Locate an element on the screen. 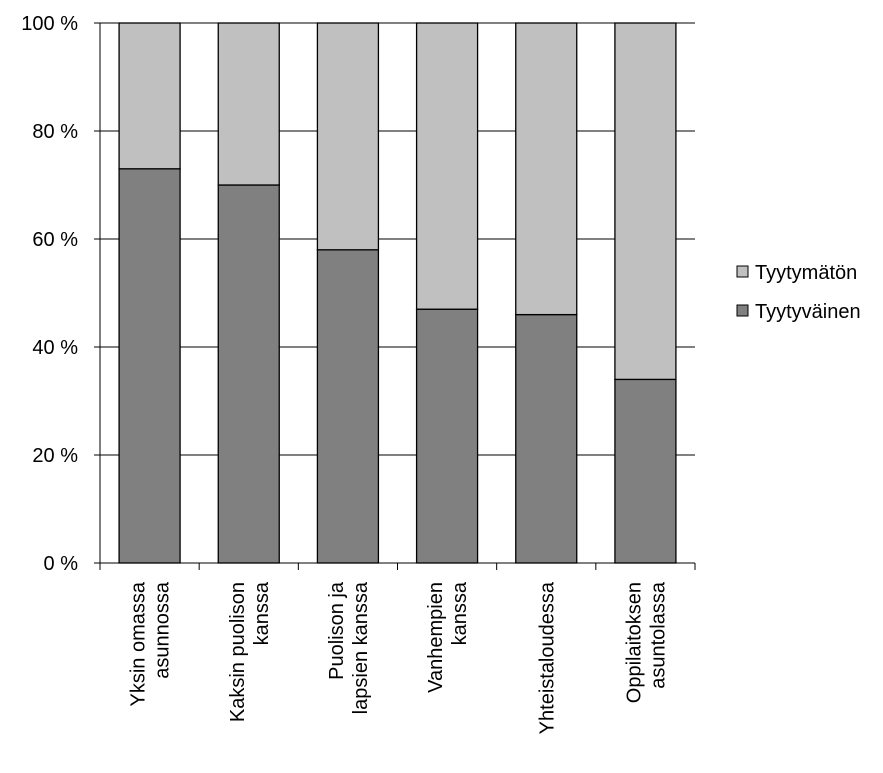  y-tick-label: 60 % is located at coordinates (55, 240).